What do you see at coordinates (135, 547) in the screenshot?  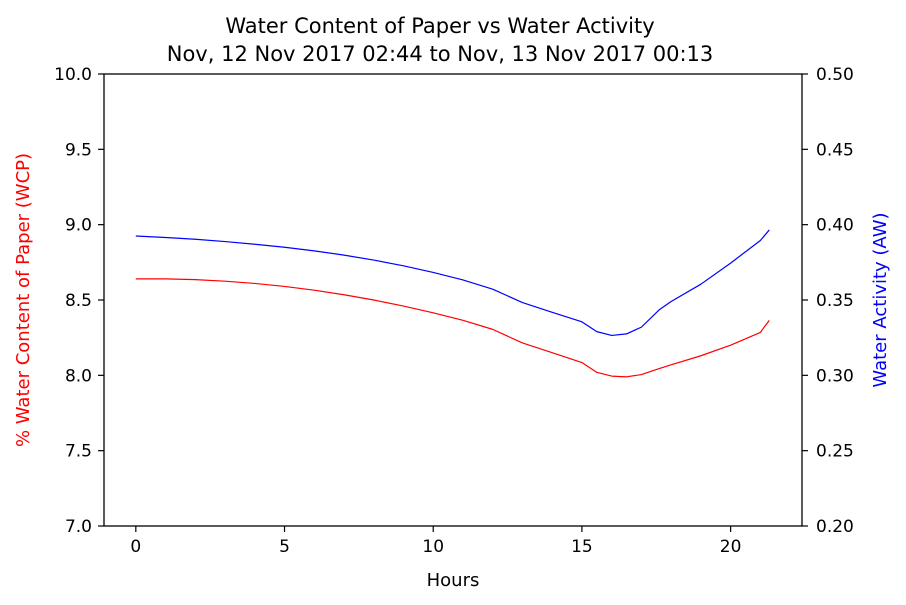 I see `x-tick-label: 0` at bounding box center [135, 547].